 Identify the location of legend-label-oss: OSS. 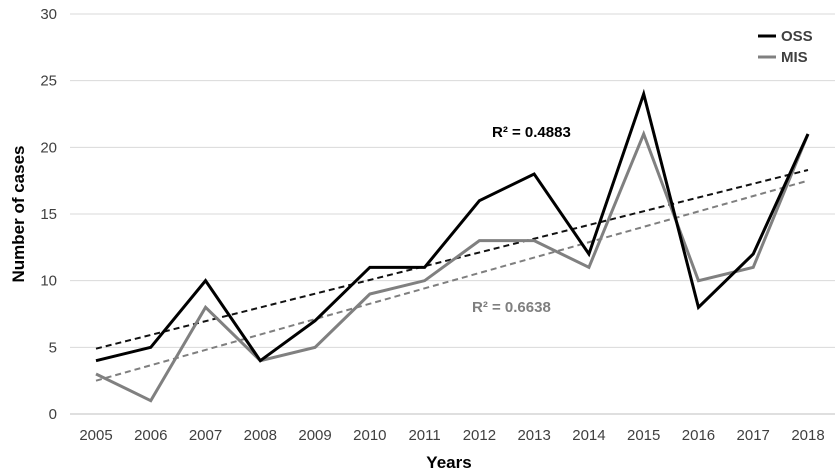
(797, 36).